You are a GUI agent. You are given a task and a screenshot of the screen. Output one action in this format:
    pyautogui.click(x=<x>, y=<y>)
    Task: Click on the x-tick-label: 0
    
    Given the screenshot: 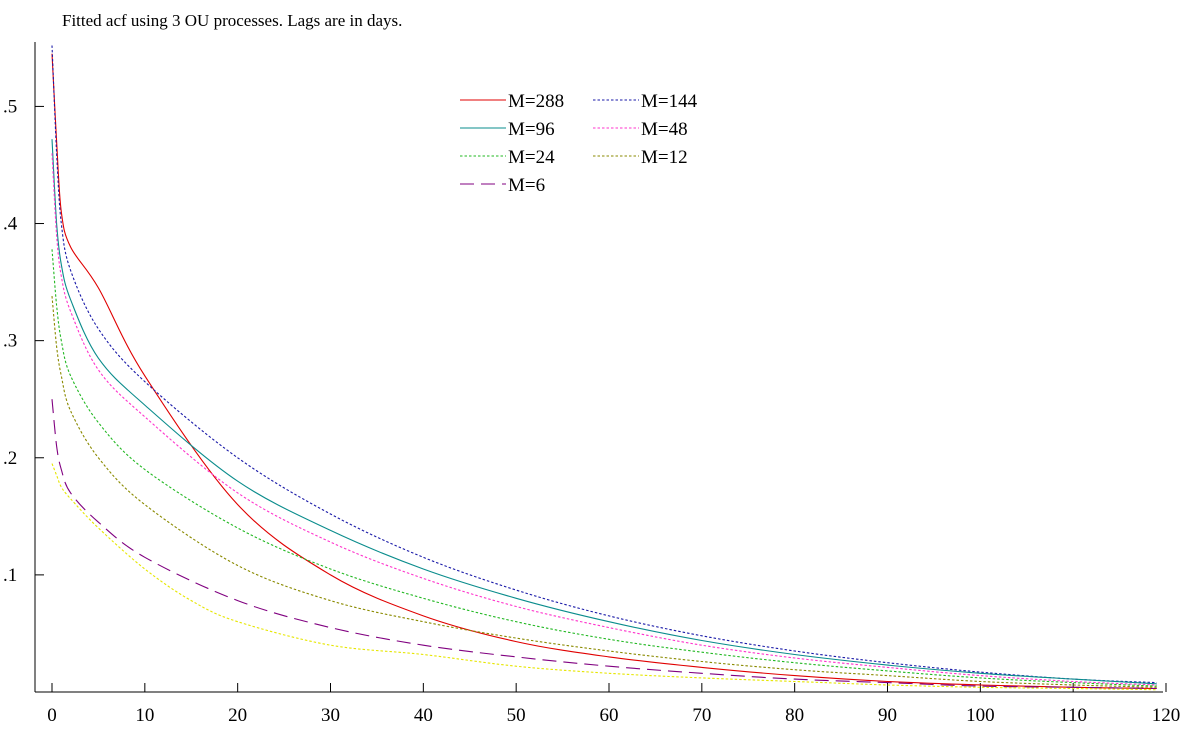 What is the action you would take?
    pyautogui.click(x=52, y=715)
    